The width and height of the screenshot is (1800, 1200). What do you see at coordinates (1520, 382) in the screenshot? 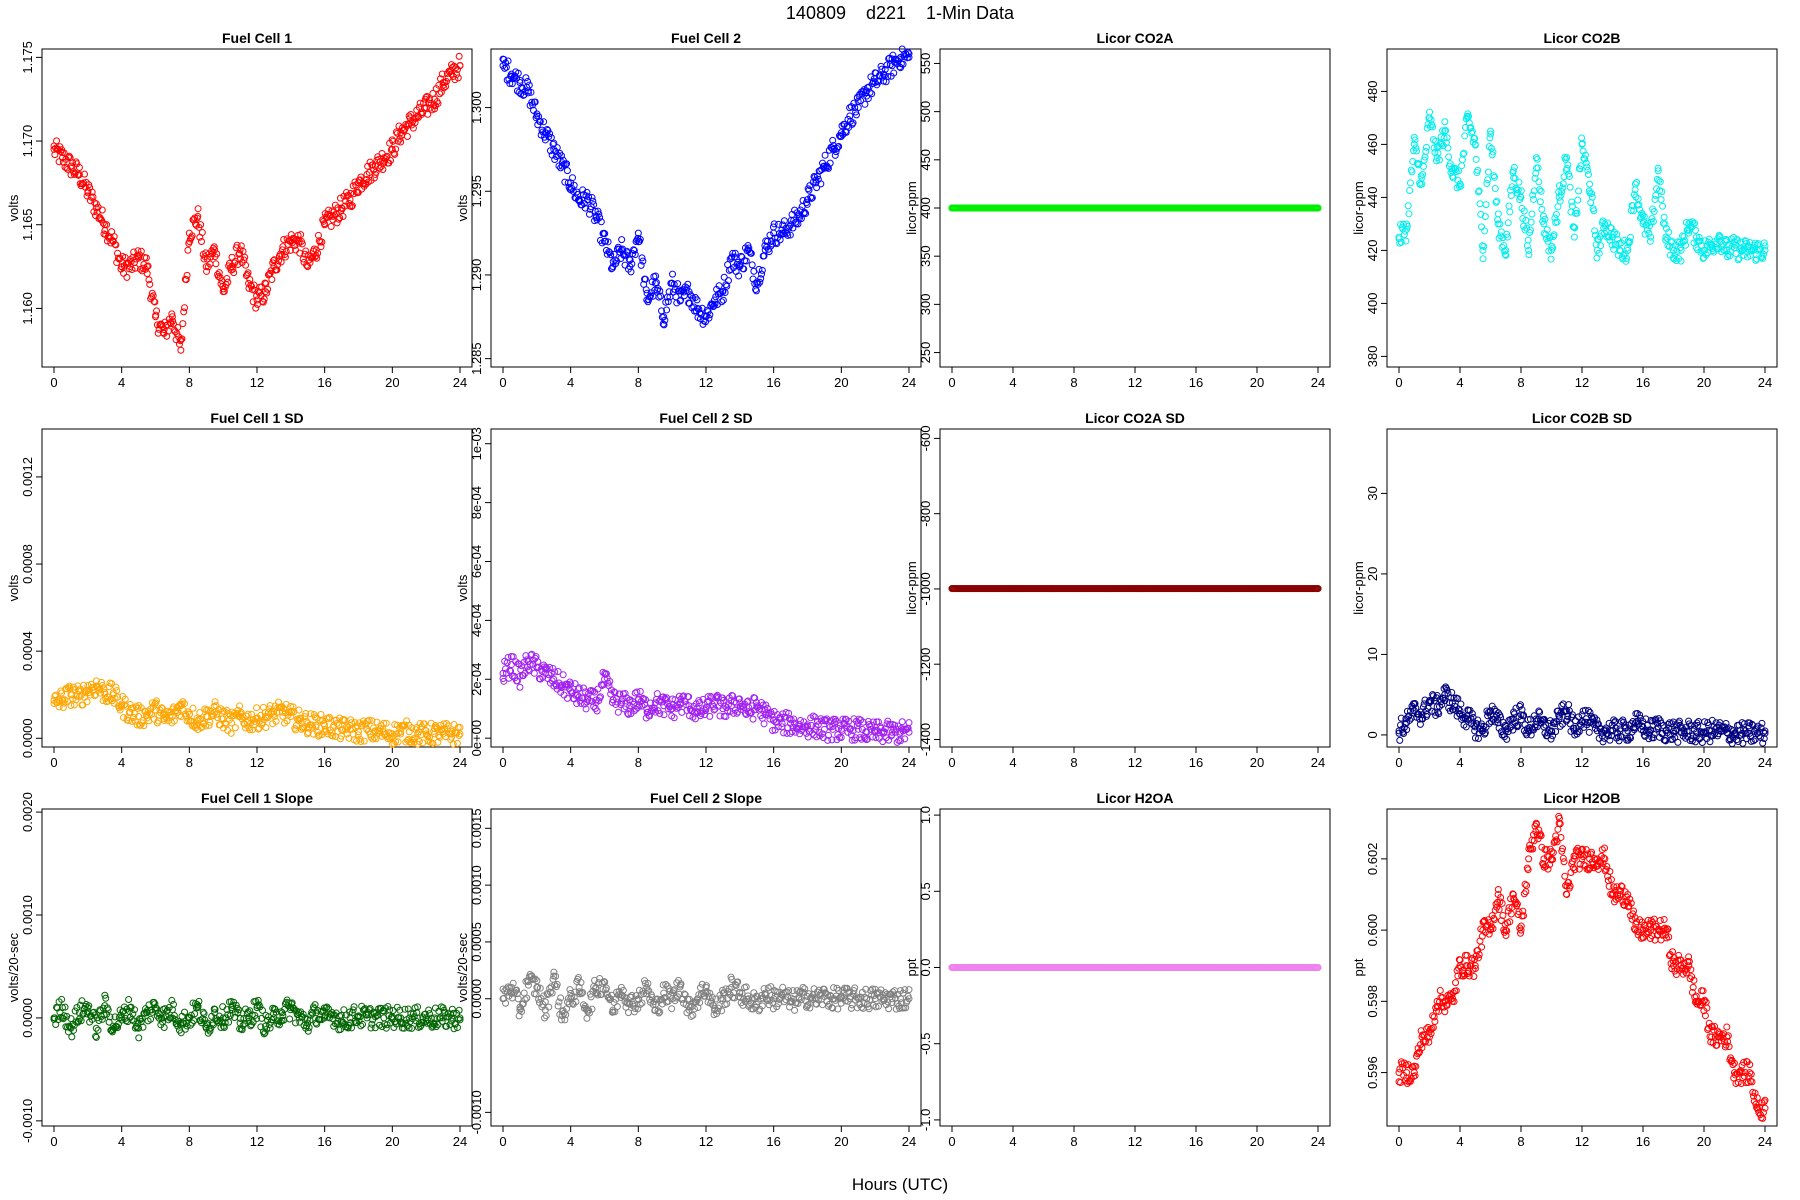
I see `x-tick-label: 8` at bounding box center [1520, 382].